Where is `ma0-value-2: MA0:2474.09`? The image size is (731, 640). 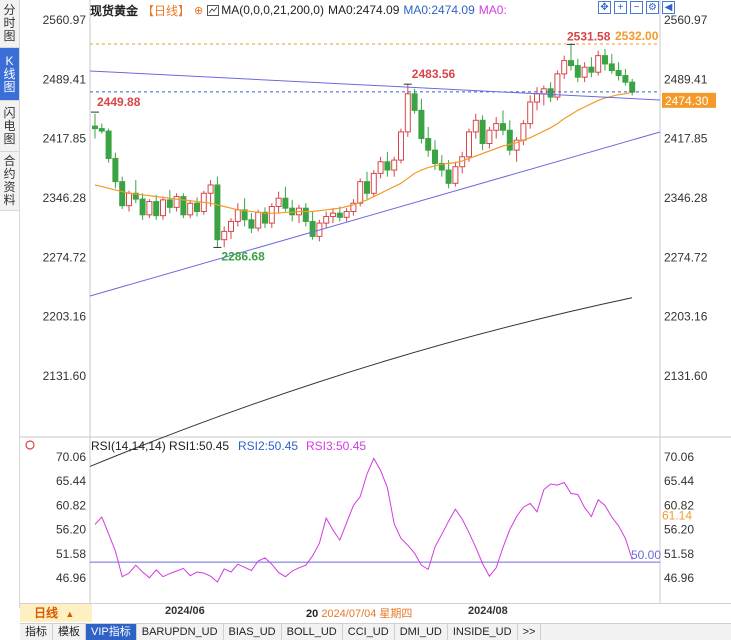 ma0-value-2: MA0:2474.09 is located at coordinates (439, 10).